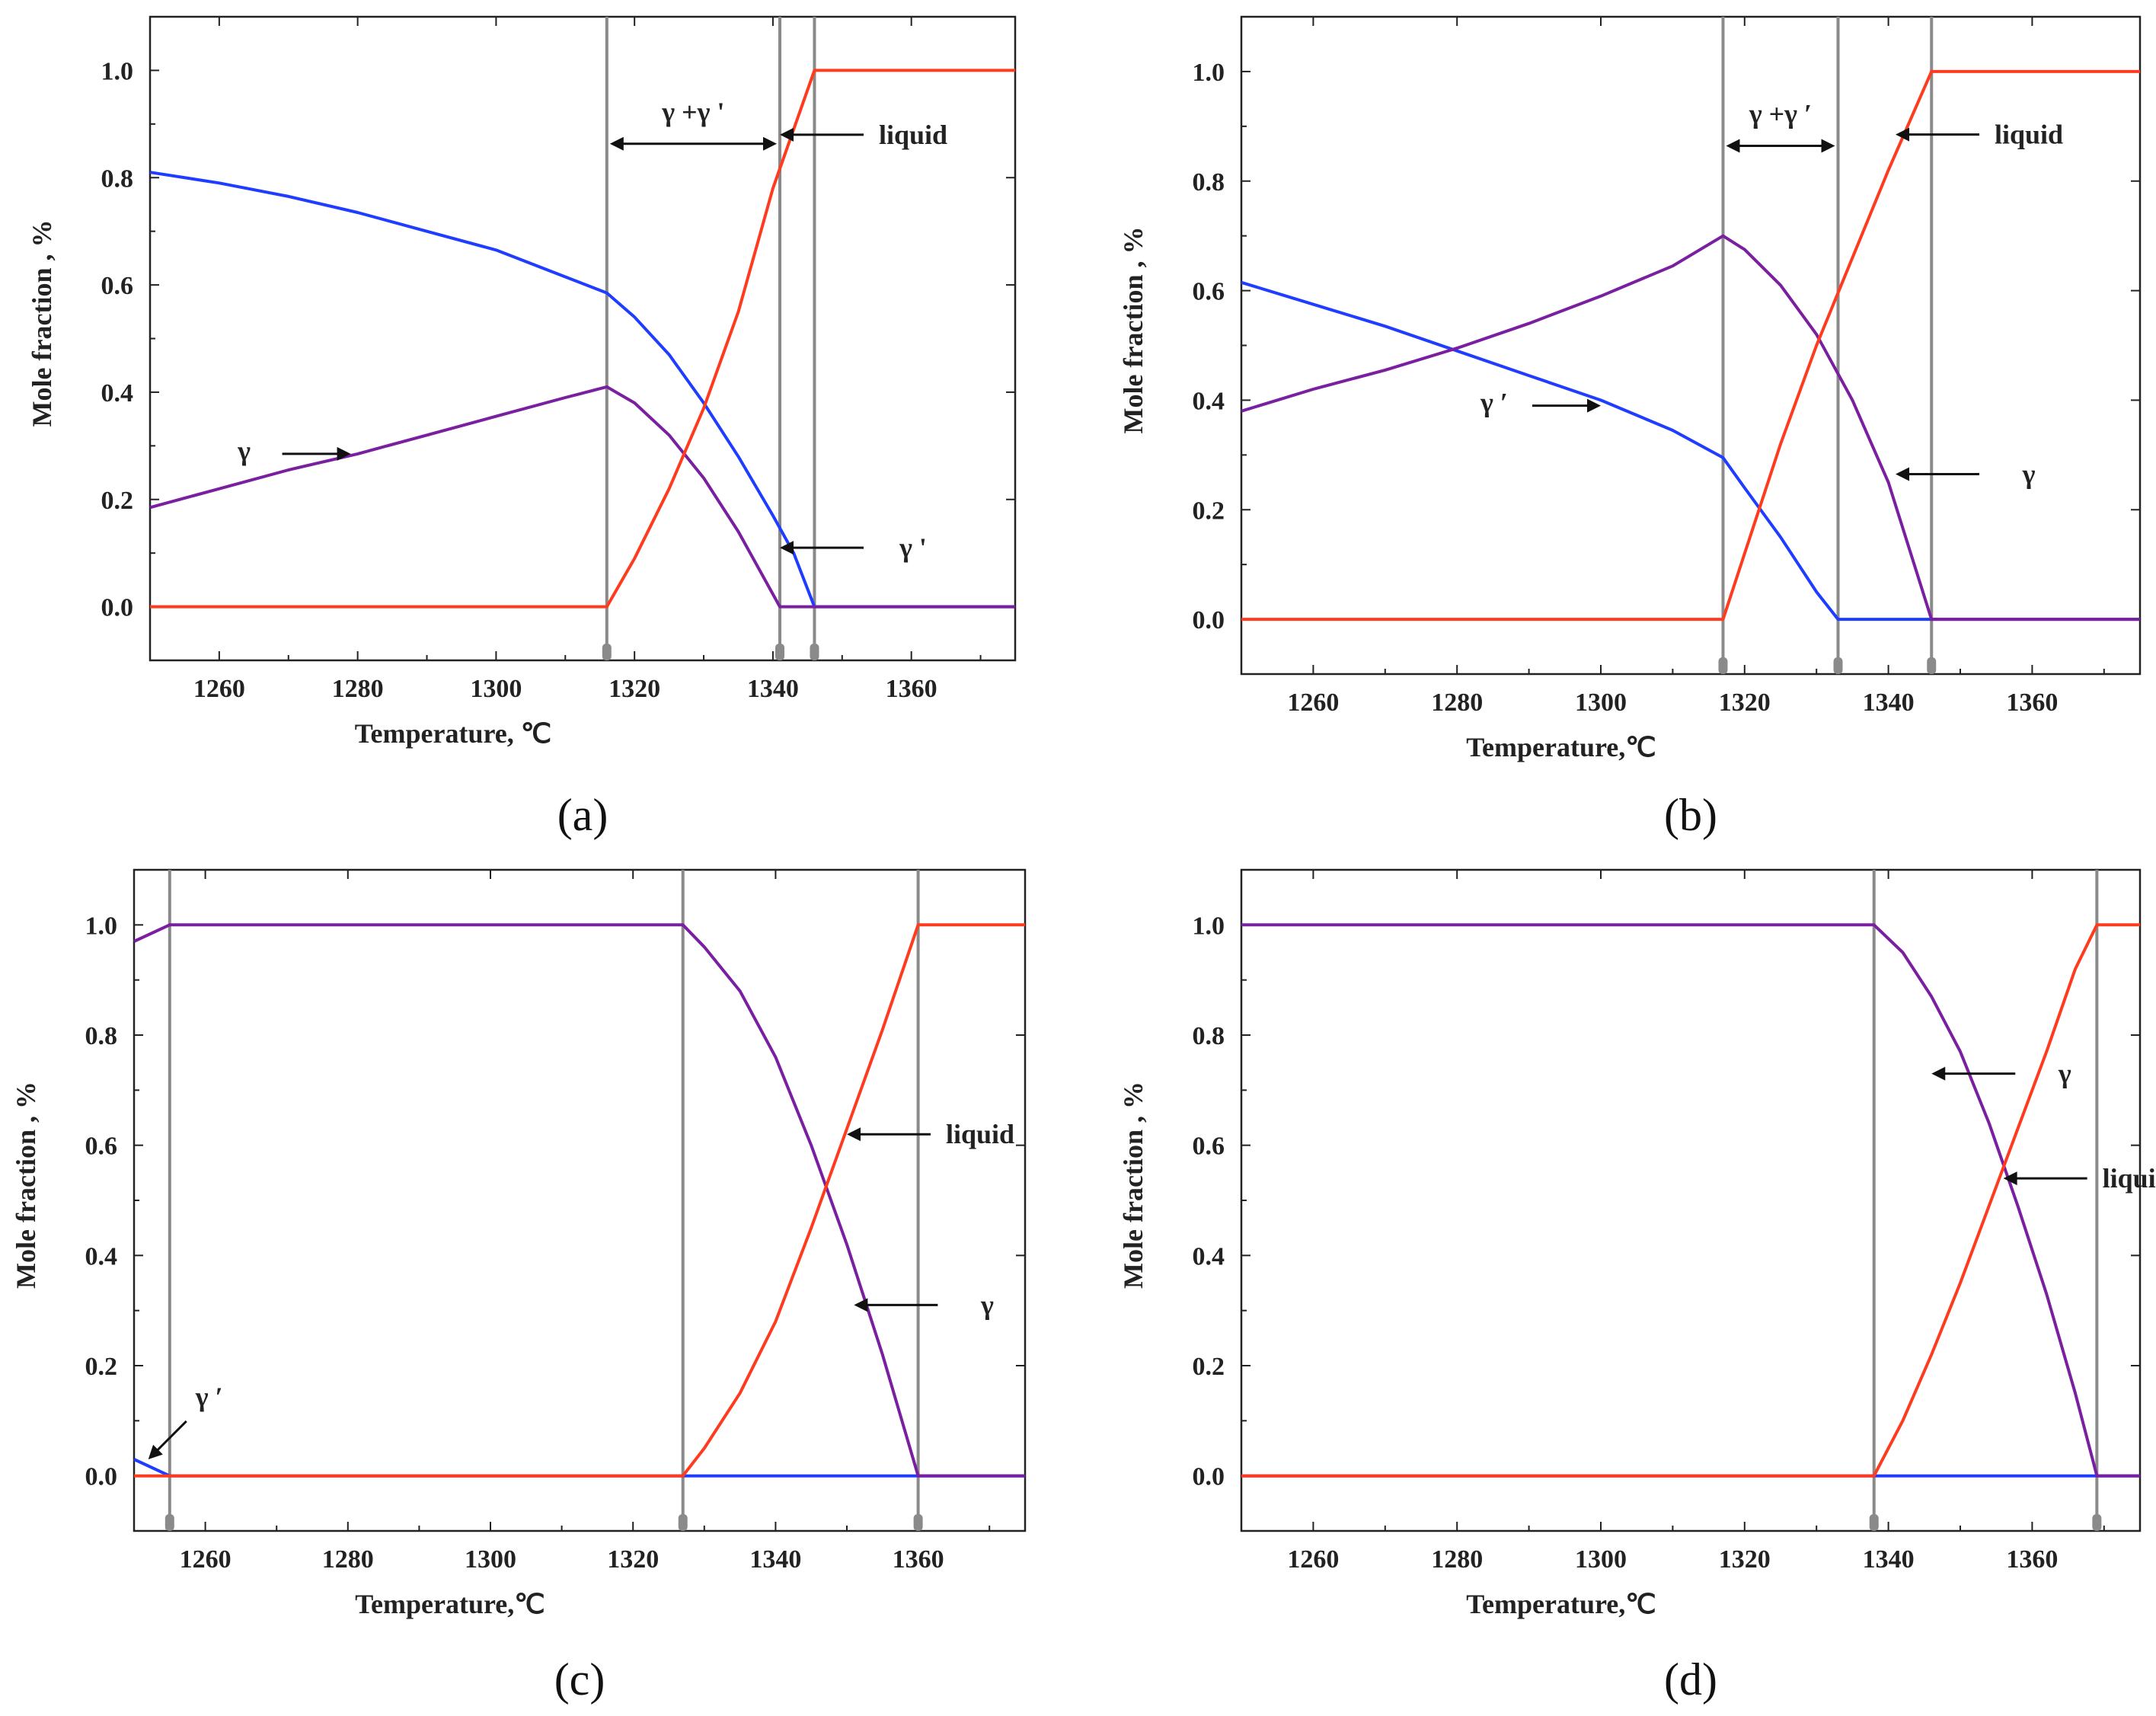 The height and width of the screenshot is (1716, 2156). I want to click on region-arrow-head-right, so click(770, 143).